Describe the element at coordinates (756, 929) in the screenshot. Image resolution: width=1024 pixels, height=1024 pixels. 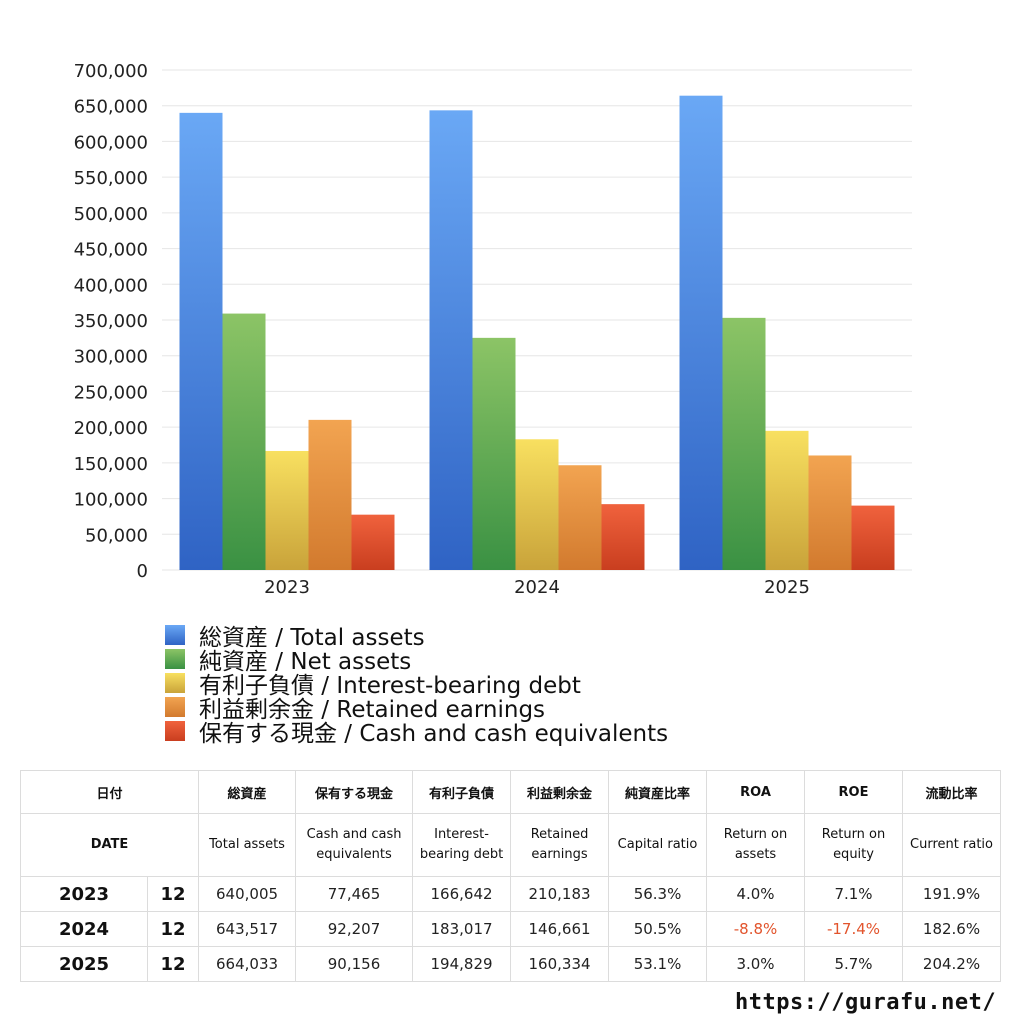
I see `row-roa: -8.8%` at that location.